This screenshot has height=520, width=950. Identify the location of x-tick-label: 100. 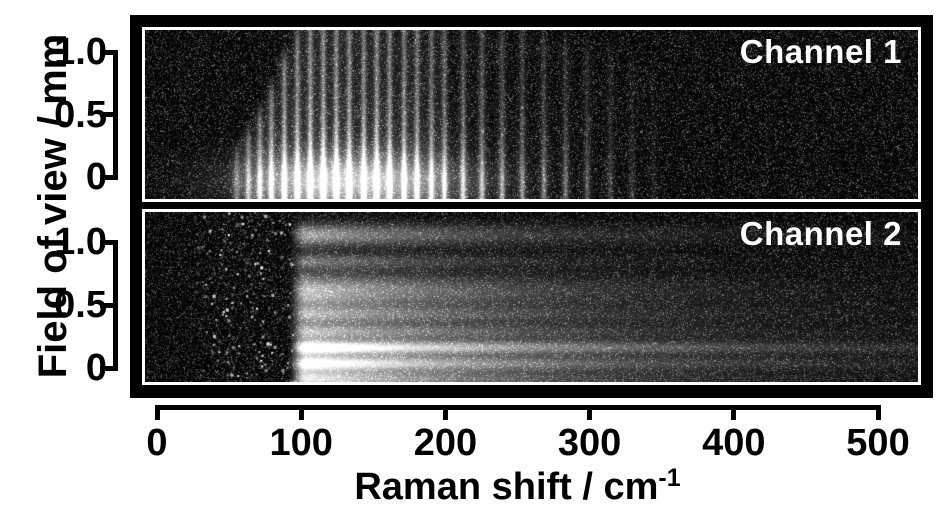
(301, 443).